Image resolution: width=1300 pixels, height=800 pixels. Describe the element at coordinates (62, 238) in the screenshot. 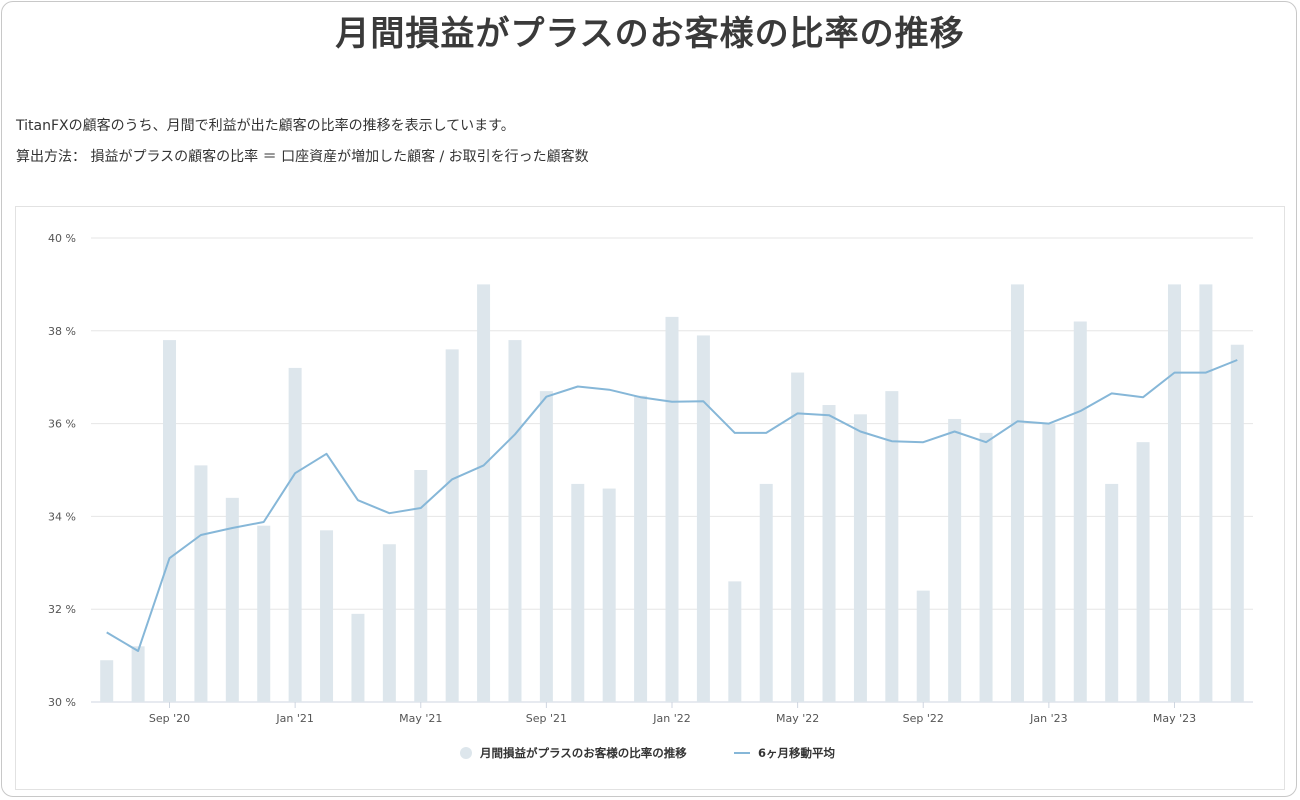

I see `y-tick-label: 40 %` at that location.